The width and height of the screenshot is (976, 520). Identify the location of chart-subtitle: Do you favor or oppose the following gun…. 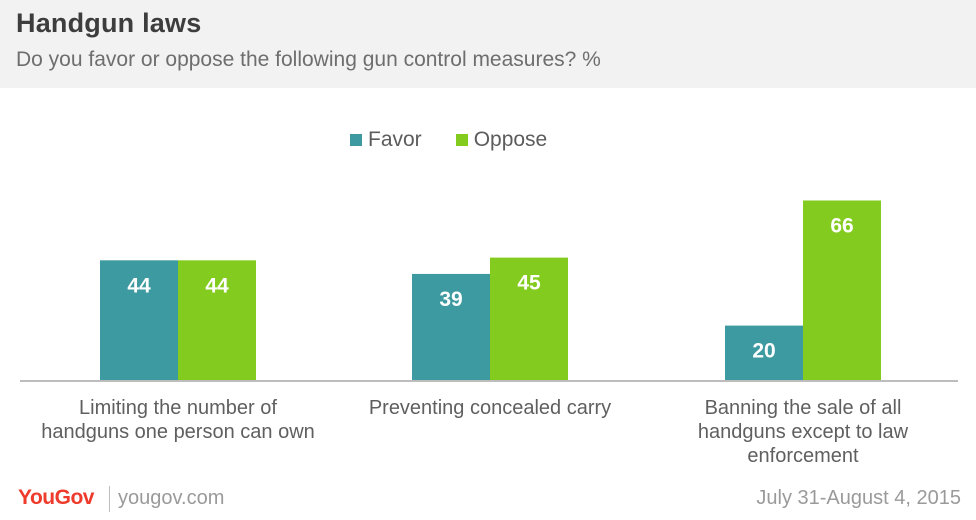
(308, 59).